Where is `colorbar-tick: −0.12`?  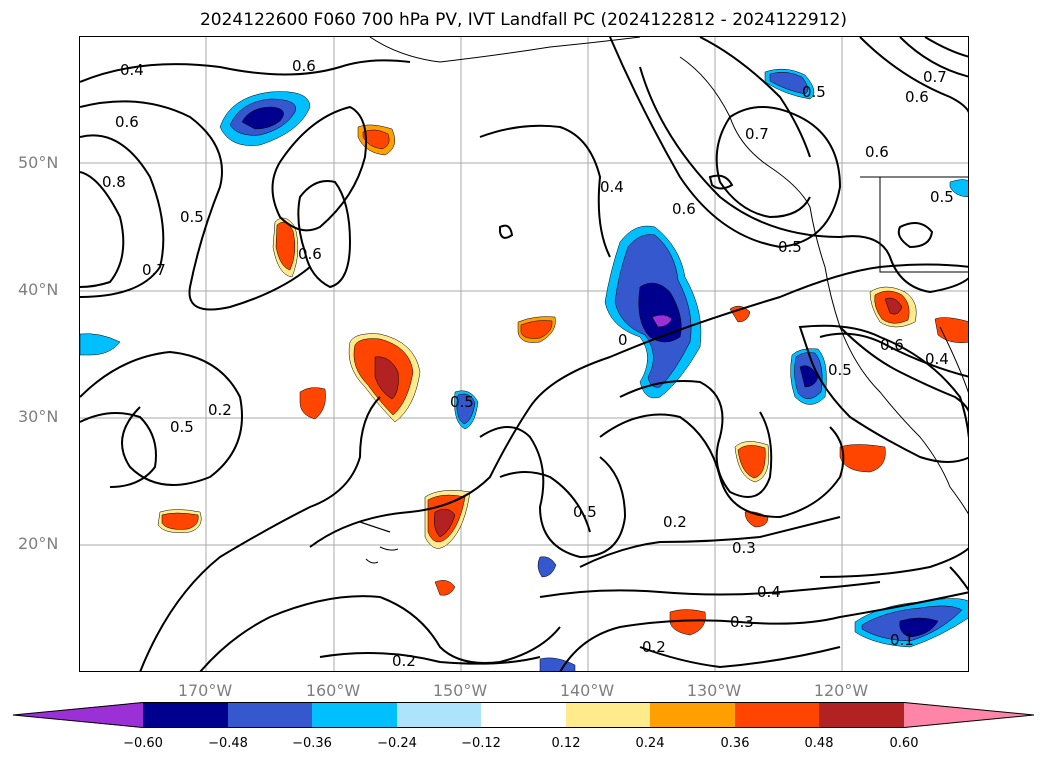
colorbar-tick: −0.12 is located at coordinates (481, 743).